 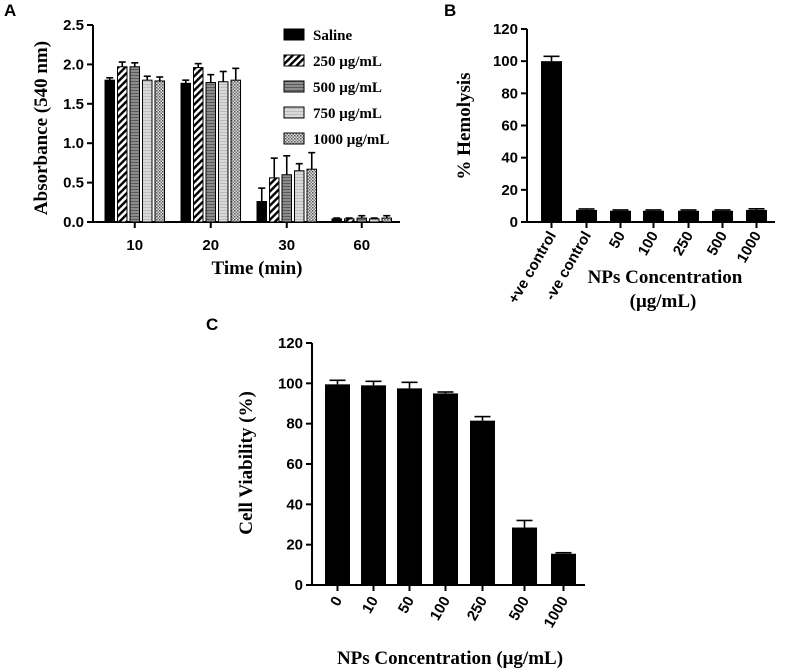 I want to click on panel-c-x-tick-label: 10, so click(x=370, y=605).